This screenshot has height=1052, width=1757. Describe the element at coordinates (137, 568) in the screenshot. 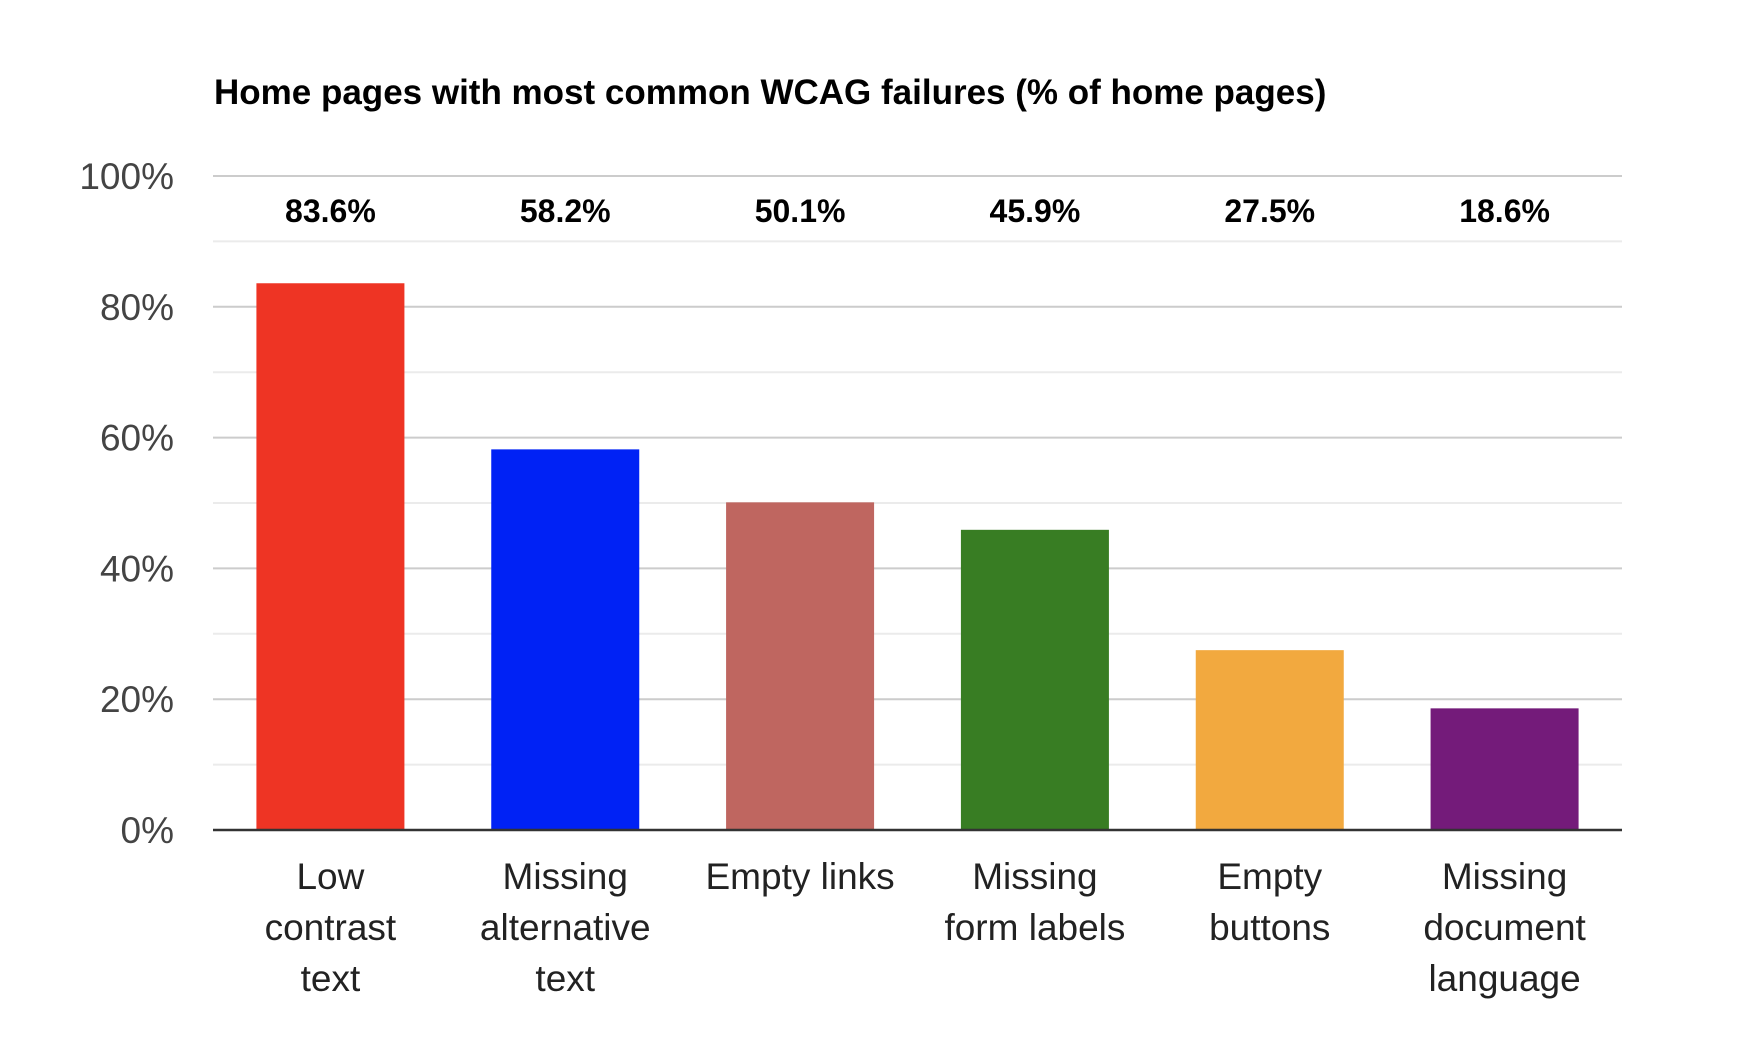

I see `y-tick-label: 40%` at that location.